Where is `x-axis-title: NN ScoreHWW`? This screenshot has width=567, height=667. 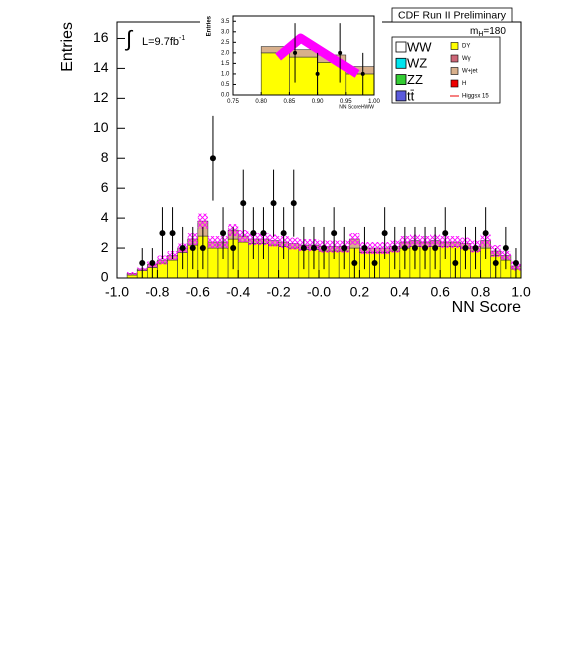
x-axis-title: NN ScoreHWW is located at coordinates (356, 107).